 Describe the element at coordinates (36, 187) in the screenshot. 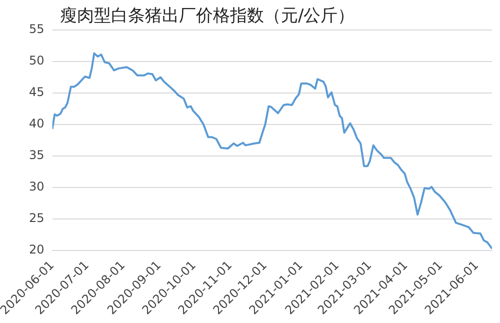

I see `y-tick-label: 30` at that location.